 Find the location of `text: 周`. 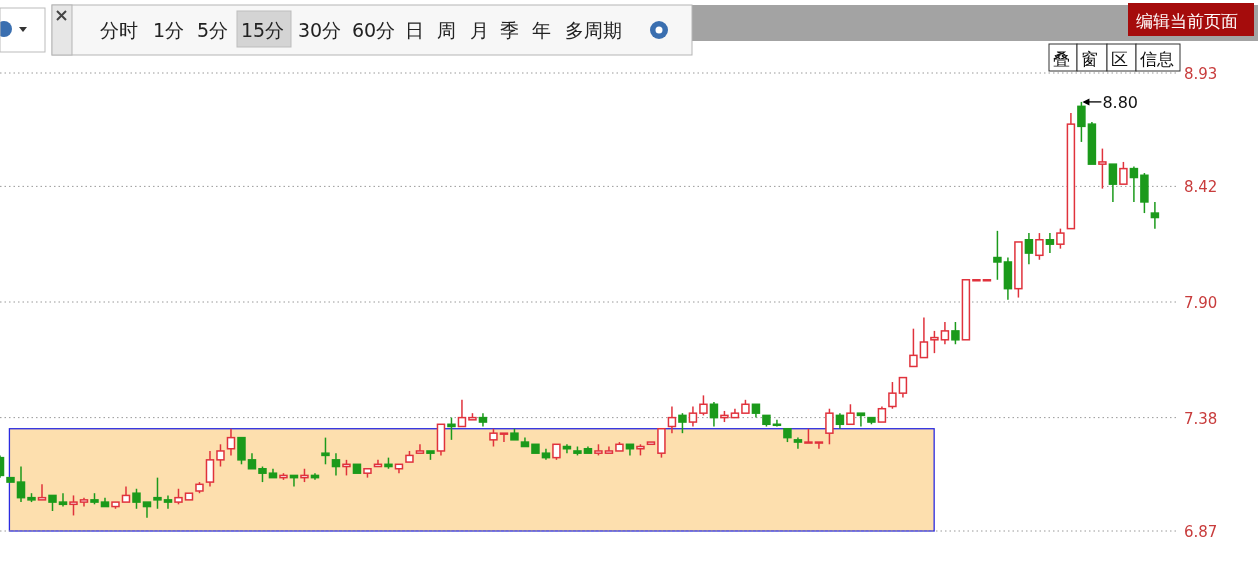

text: 周 is located at coordinates (446, 30).